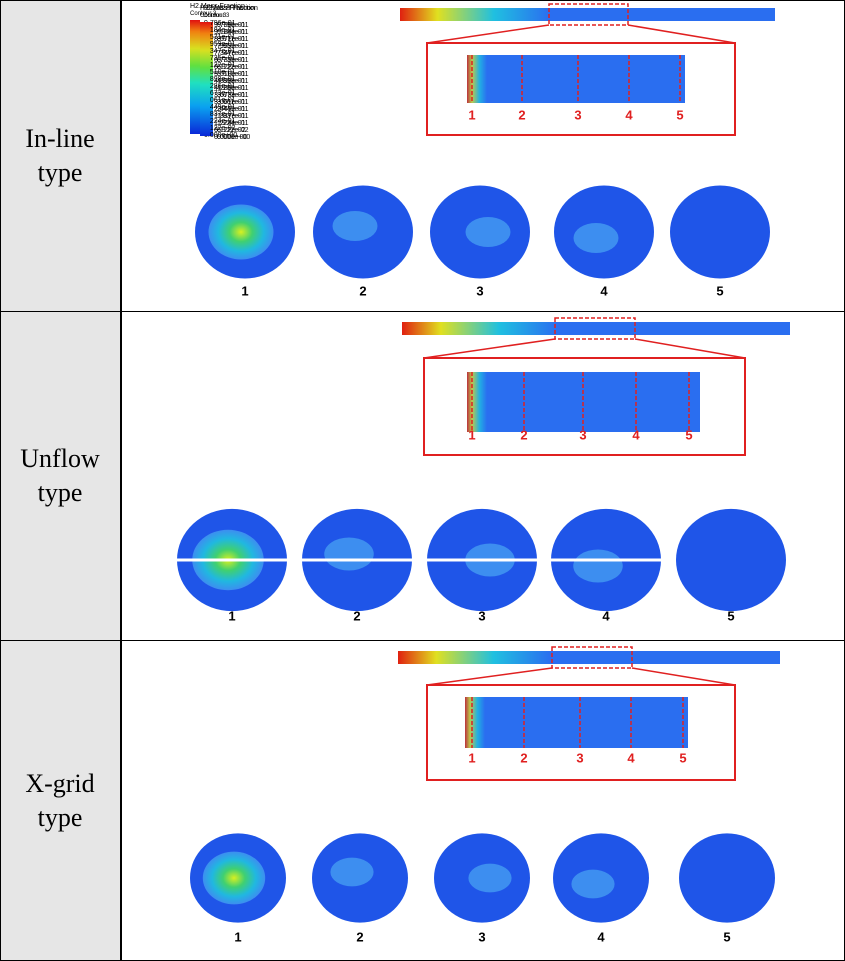  Describe the element at coordinates (241, 232) in the screenshot. I see `hydrogen-core` at that location.